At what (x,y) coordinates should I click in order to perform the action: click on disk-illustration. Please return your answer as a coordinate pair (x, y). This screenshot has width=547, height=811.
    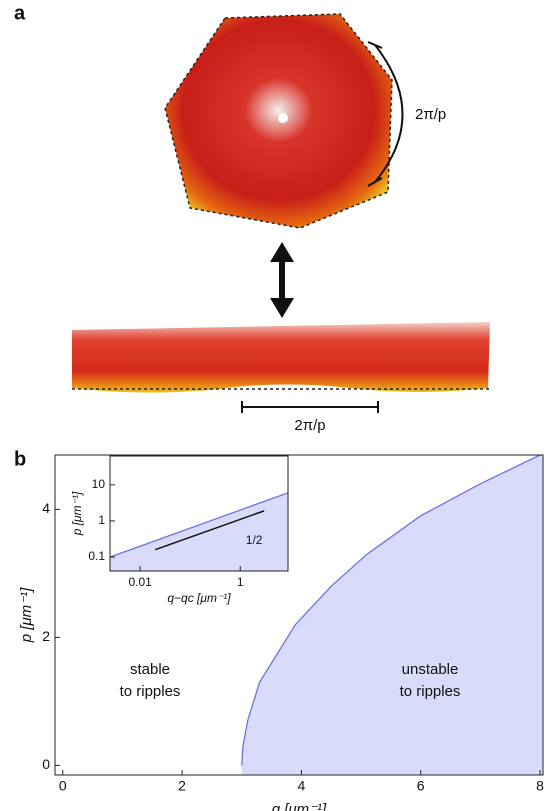
    Looking at the image, I should click on (278, 121).